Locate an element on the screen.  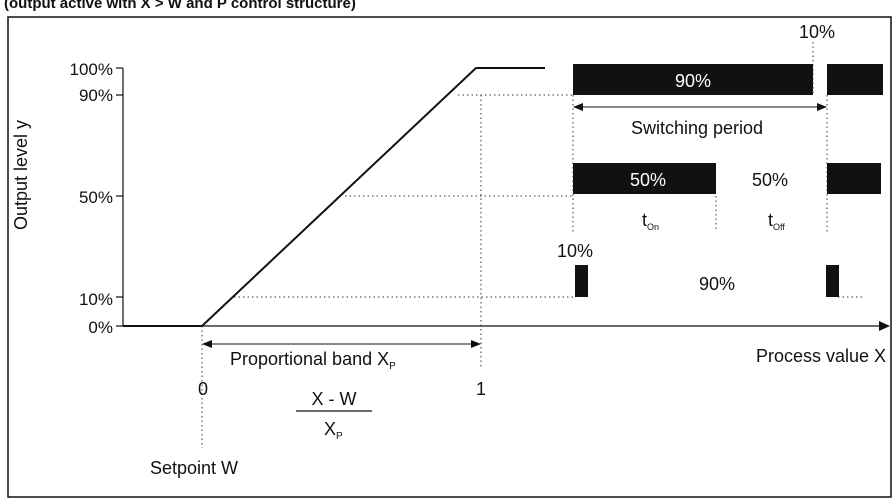
x-axis-label: Process value X is located at coordinates (821, 356).